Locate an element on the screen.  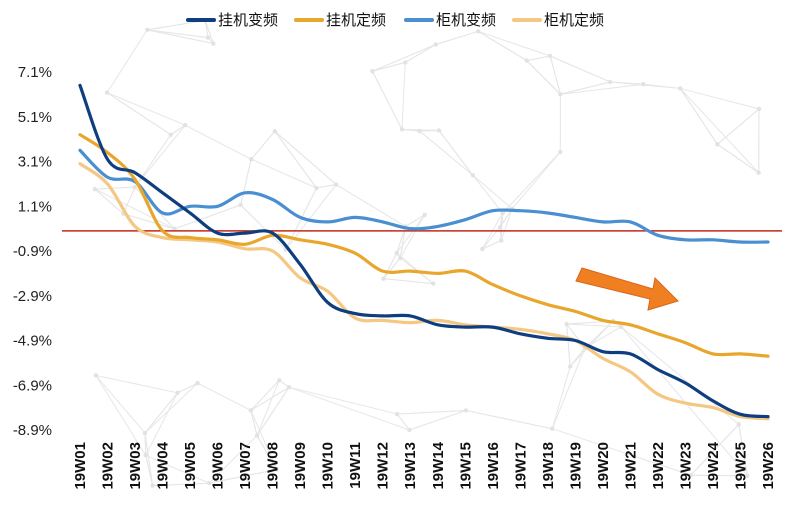
y-tick-label: 1.1% is located at coordinates (35, 206).